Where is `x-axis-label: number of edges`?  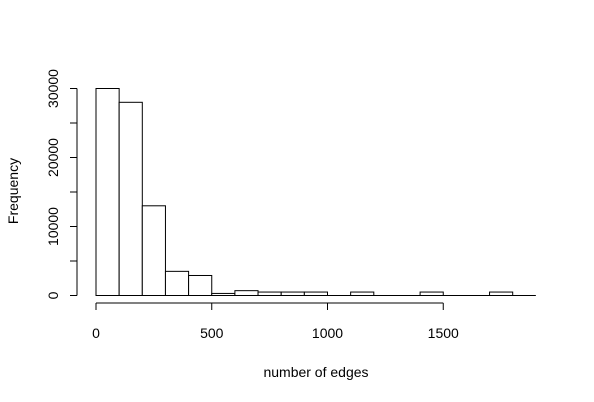
x-axis-label: number of edges is located at coordinates (315, 372).